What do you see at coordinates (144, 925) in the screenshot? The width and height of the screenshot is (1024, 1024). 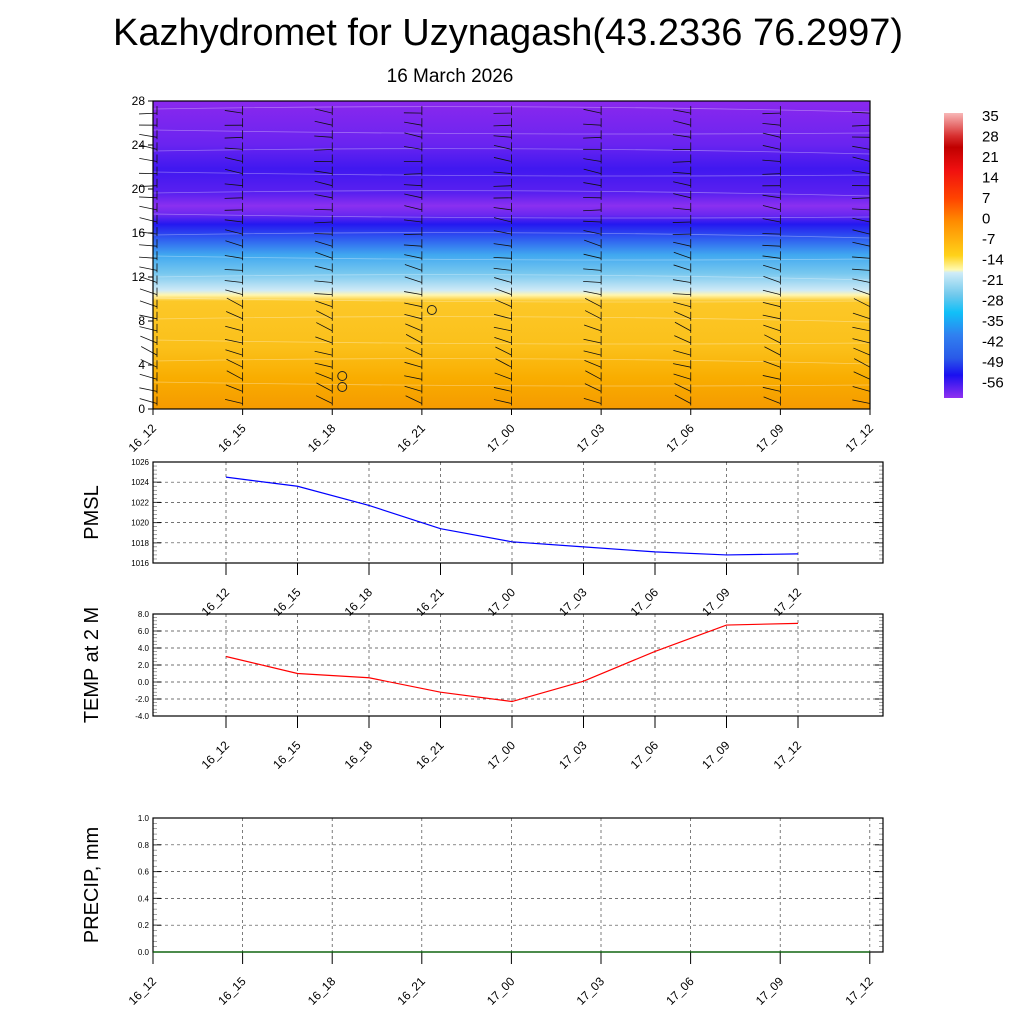 I see `y-tick-label: 0.2` at bounding box center [144, 925].